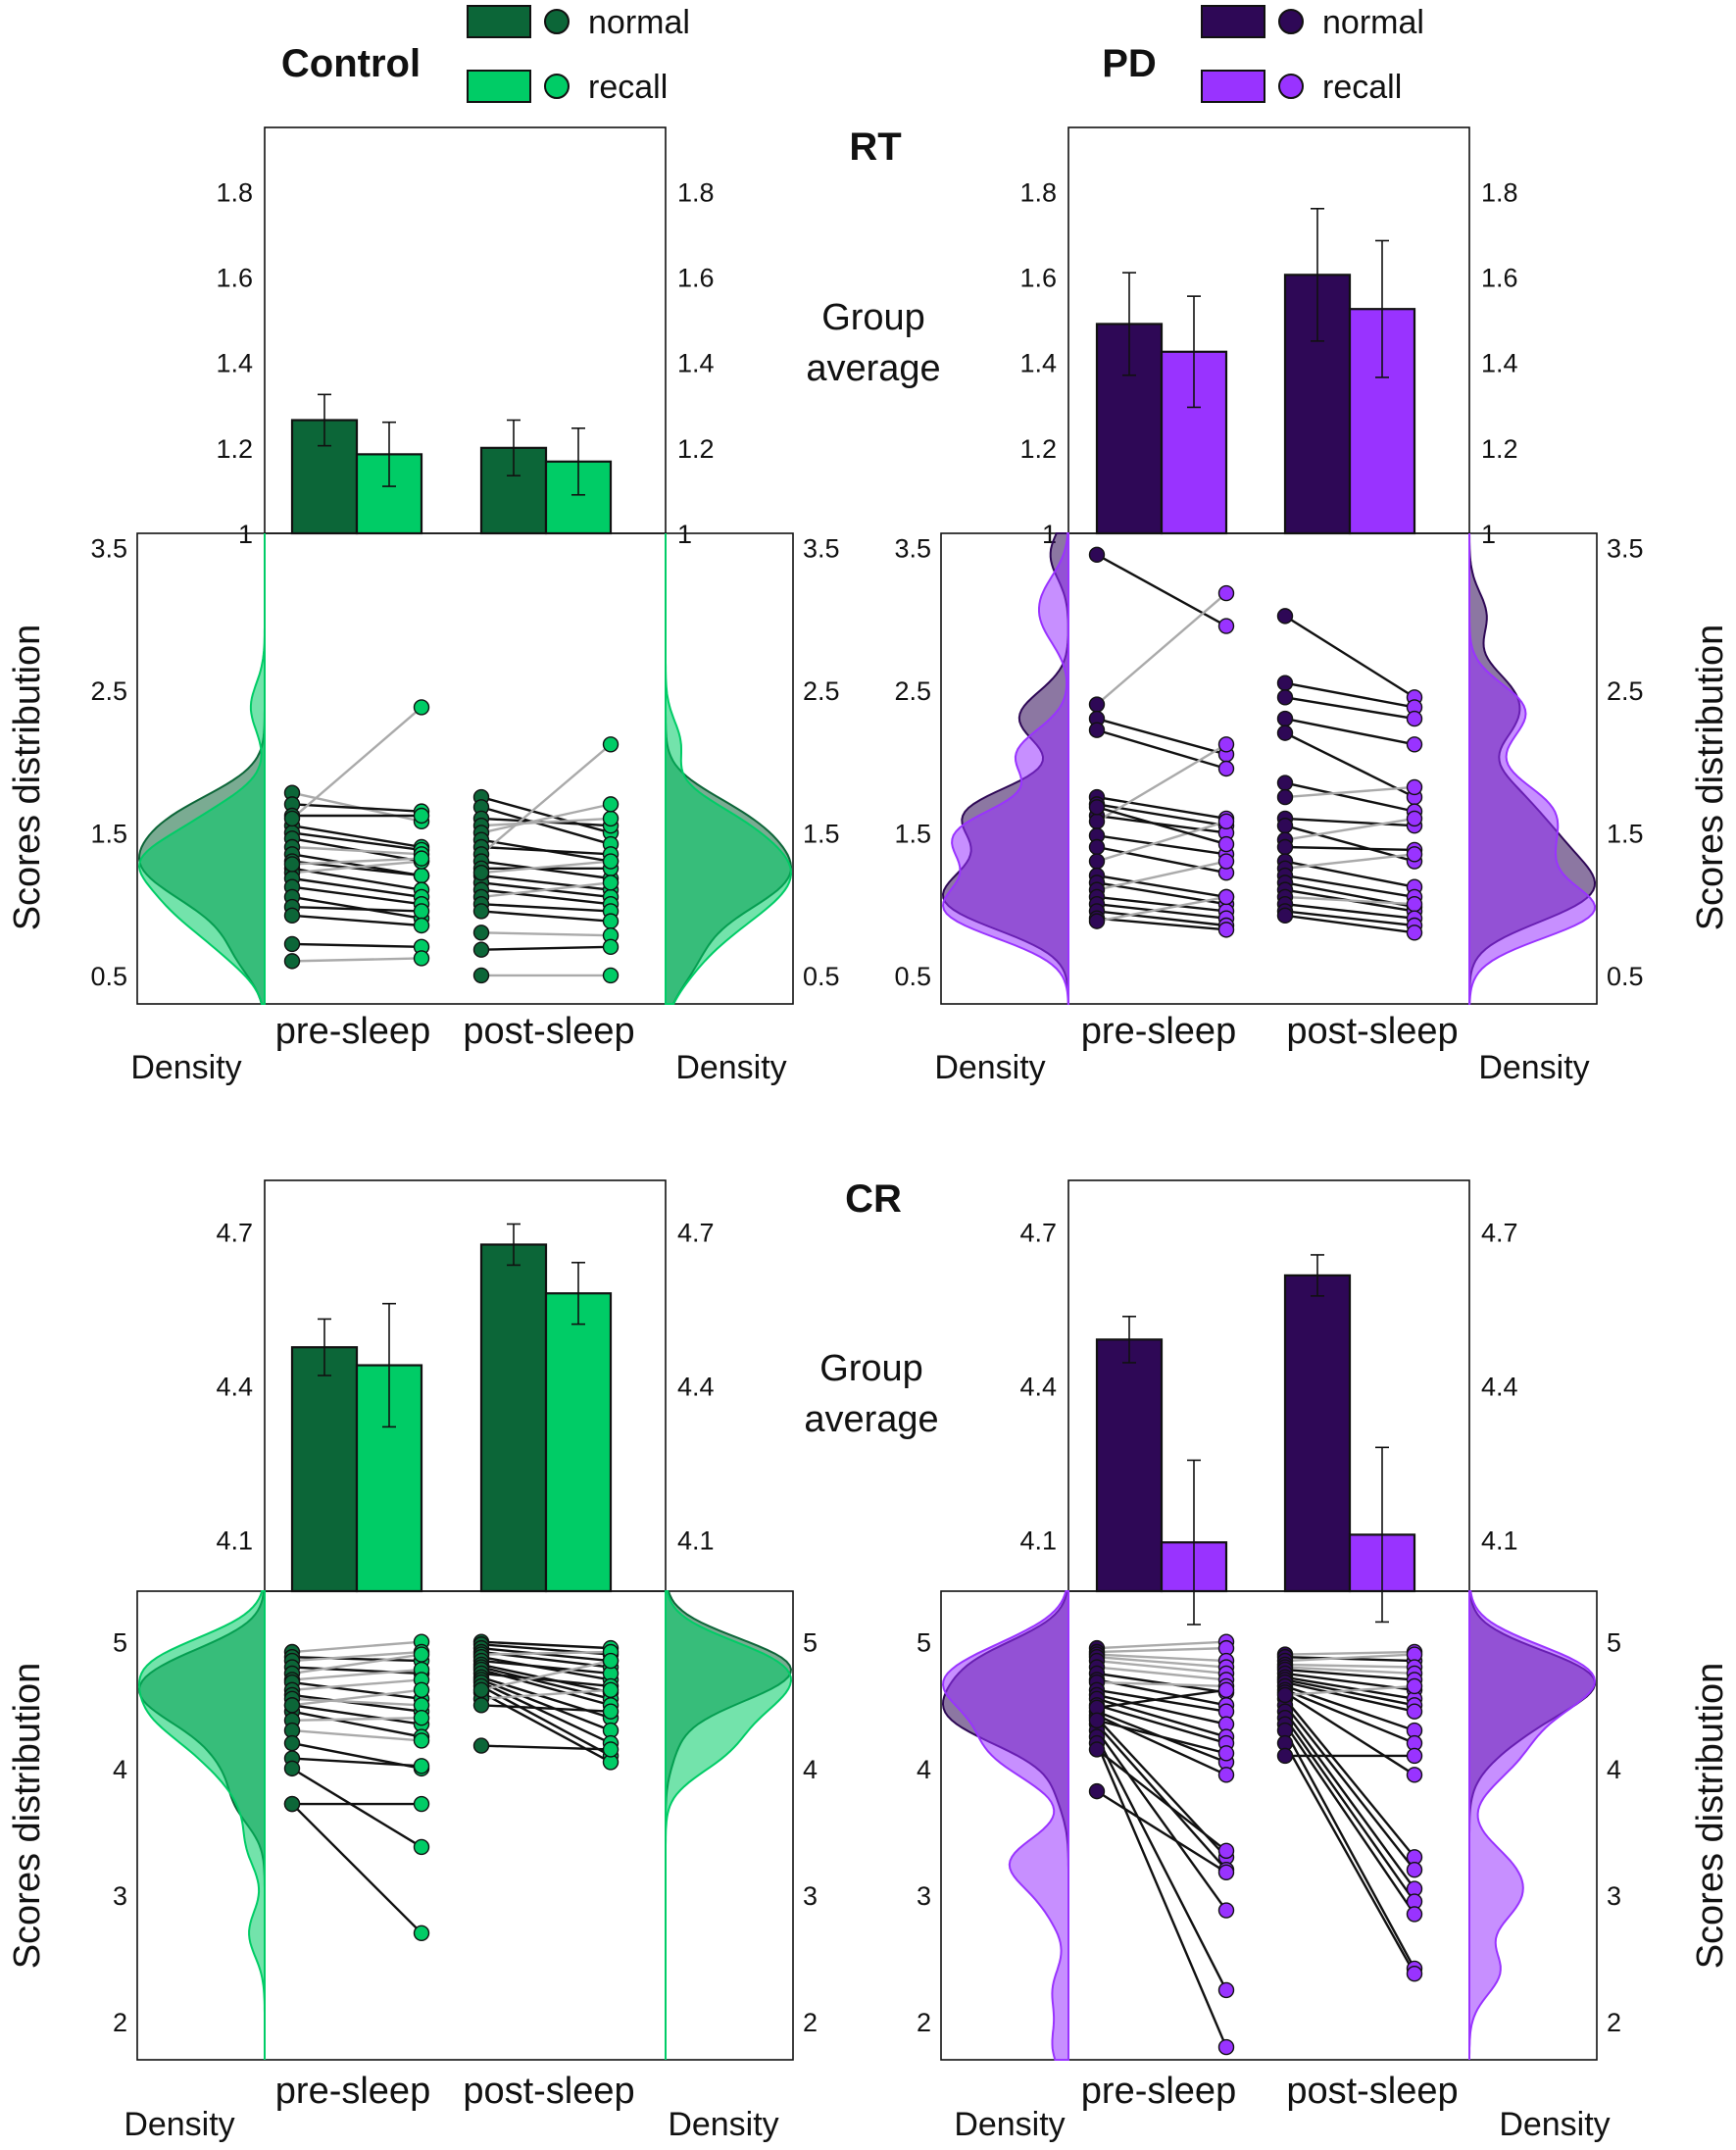  I want to click on dist-ytick-right-rt-pd: 3.5, so click(1626, 549).